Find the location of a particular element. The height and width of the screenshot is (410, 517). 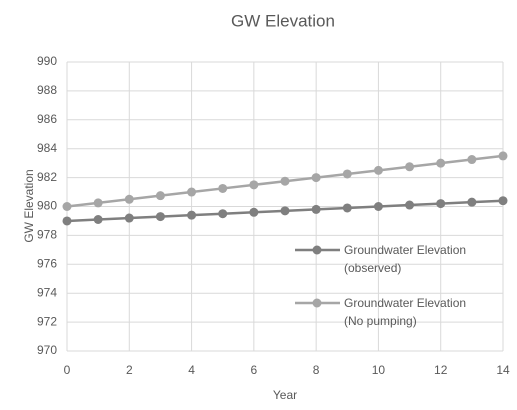

y-axis-label: GW Elevation is located at coordinates (29, 205).